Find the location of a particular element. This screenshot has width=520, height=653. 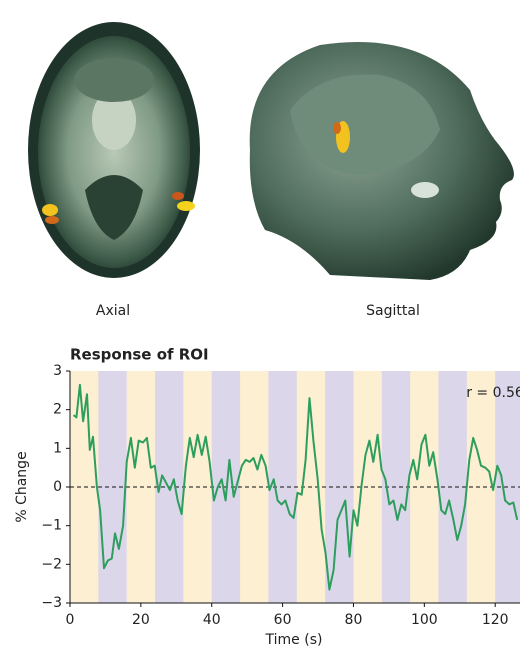

x-tick-label: 120 is located at coordinates (495, 620).